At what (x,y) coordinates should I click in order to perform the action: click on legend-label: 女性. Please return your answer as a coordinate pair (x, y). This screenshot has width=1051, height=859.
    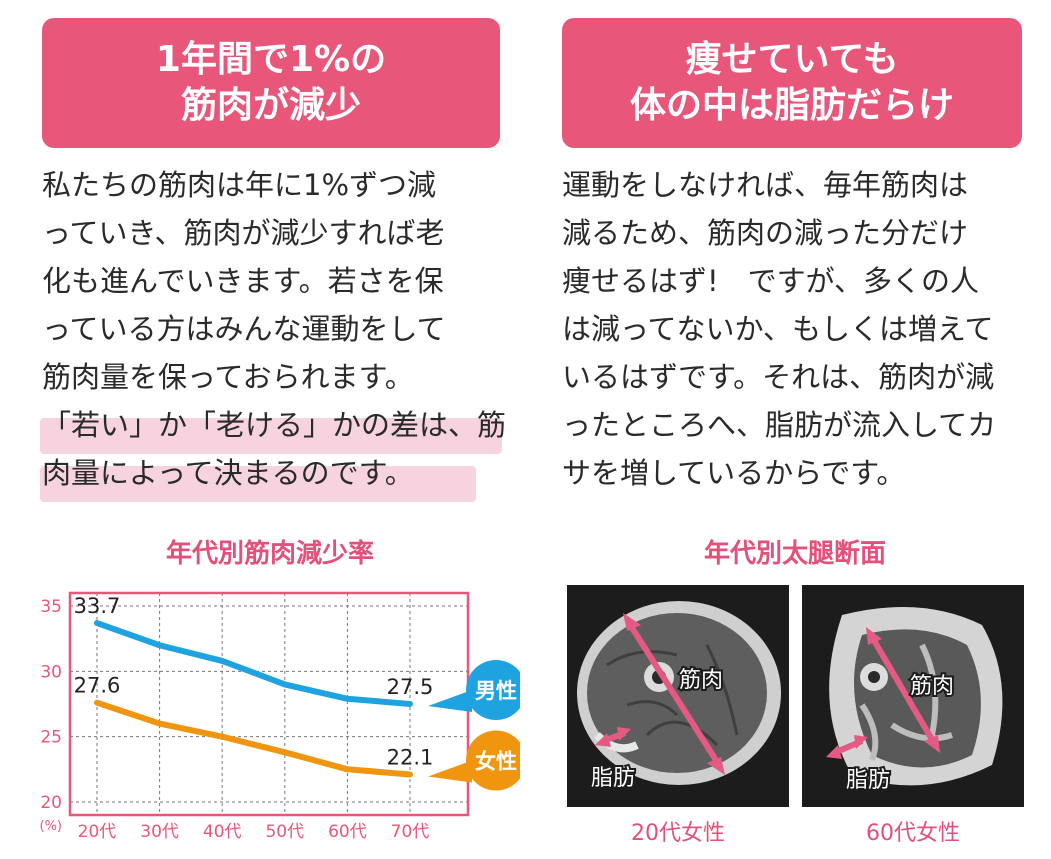
    Looking at the image, I should click on (496, 762).